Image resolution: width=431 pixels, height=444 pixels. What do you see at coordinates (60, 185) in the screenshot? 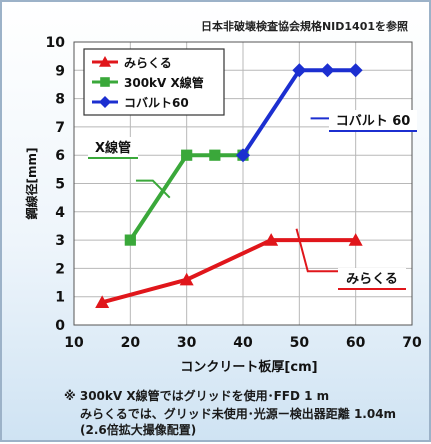
I see `y-tick-label: 5` at bounding box center [60, 185].